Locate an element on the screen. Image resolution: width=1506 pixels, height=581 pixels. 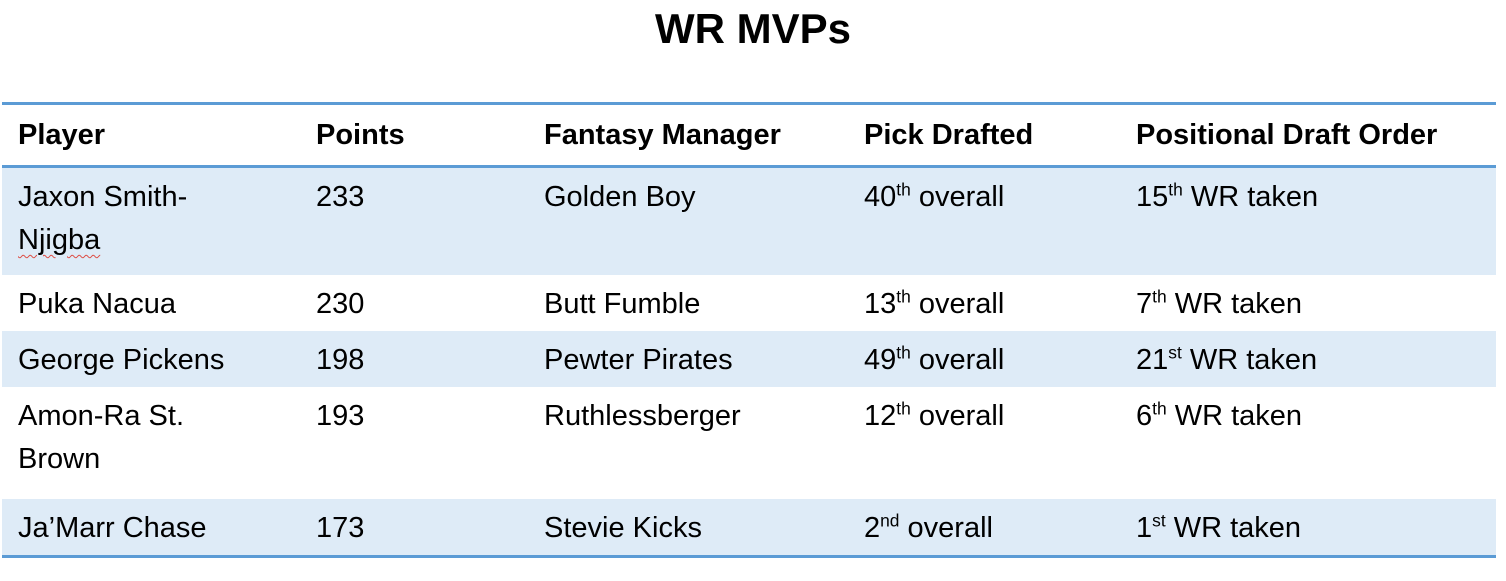
cell-positional-draft-order: 15th WR taken is located at coordinates (1308, 221).